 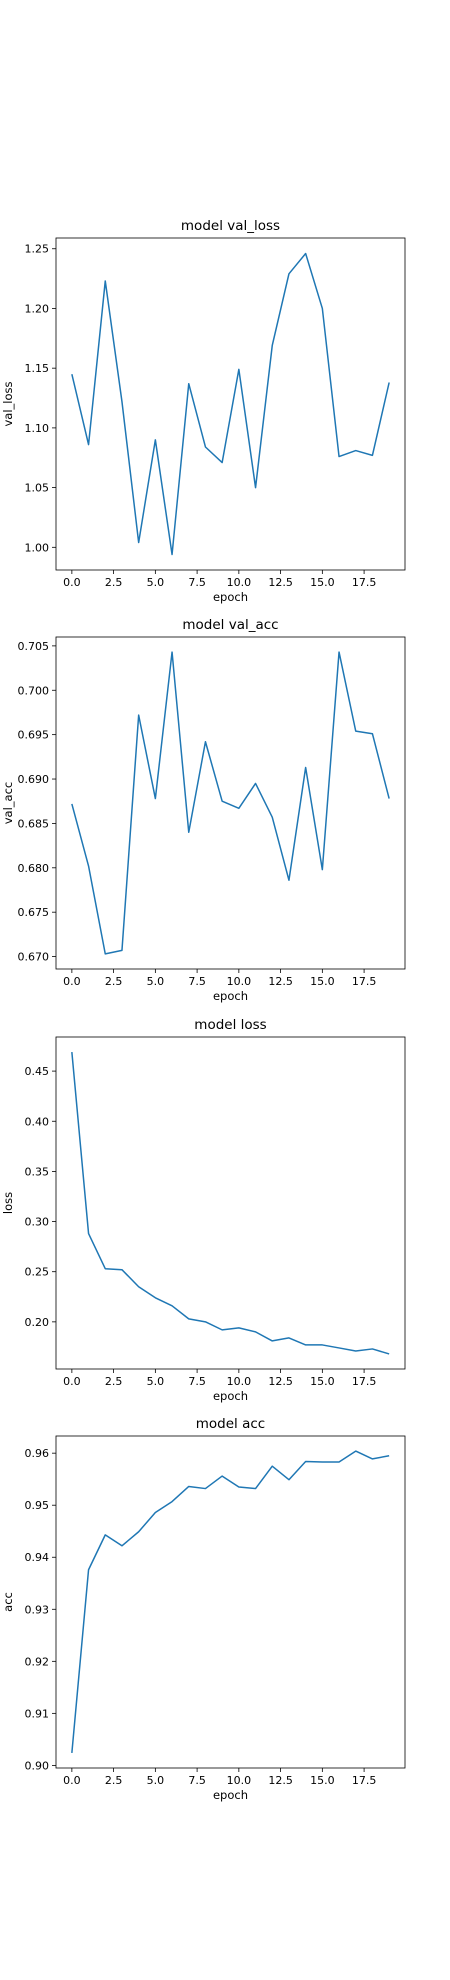 What do you see at coordinates (37, 368) in the screenshot?
I see `y-tick-label: 1.15` at bounding box center [37, 368].